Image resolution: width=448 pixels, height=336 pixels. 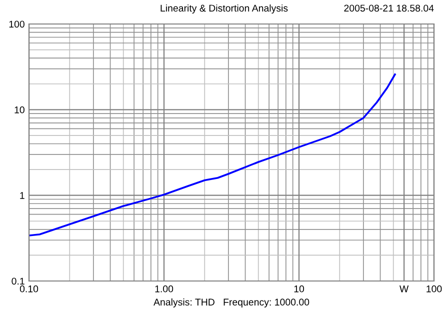 I want to click on y-tick-label: 0.1, so click(x=18, y=281).